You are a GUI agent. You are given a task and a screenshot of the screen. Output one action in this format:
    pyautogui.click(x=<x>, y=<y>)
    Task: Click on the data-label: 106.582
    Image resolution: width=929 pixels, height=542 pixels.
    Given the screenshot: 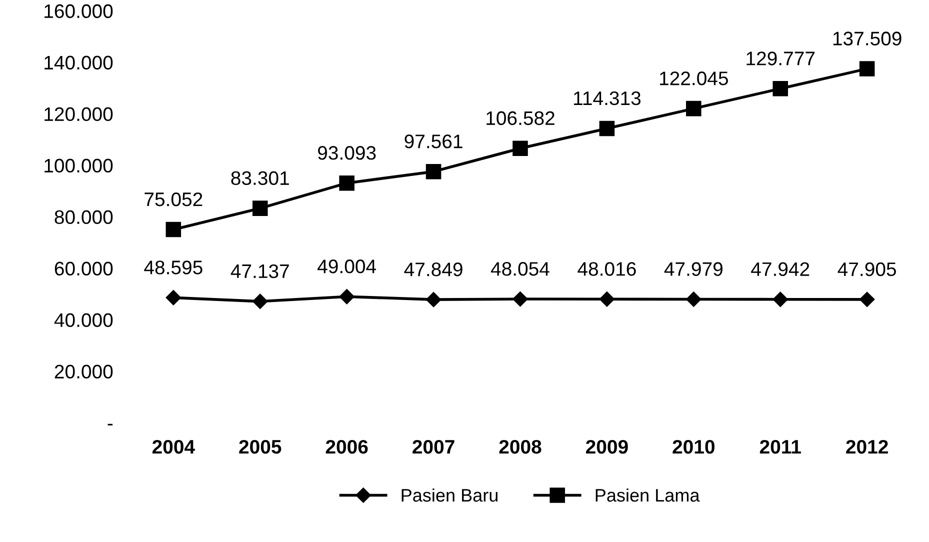 What is the action you would take?
    pyautogui.click(x=520, y=118)
    